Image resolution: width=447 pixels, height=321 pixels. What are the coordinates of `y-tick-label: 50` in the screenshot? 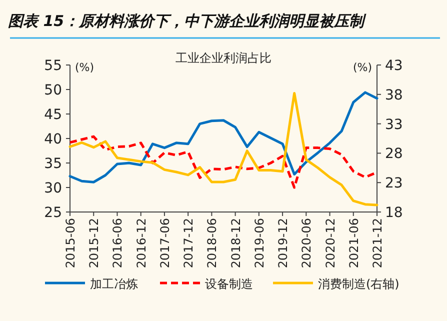 It's located at (53, 90).